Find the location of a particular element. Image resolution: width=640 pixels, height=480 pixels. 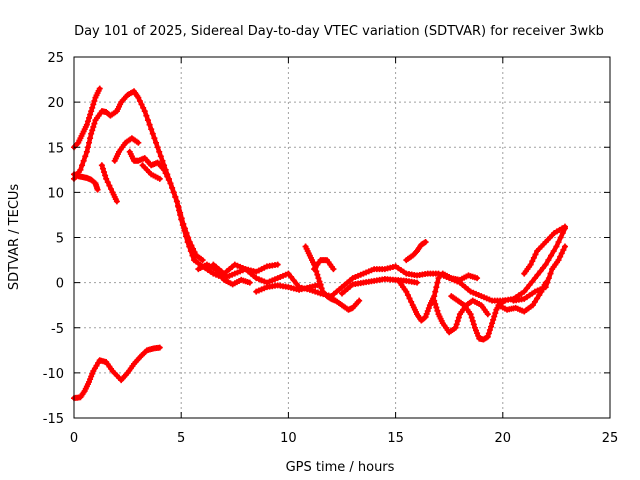

x-tick-label: 0 is located at coordinates (74, 438).